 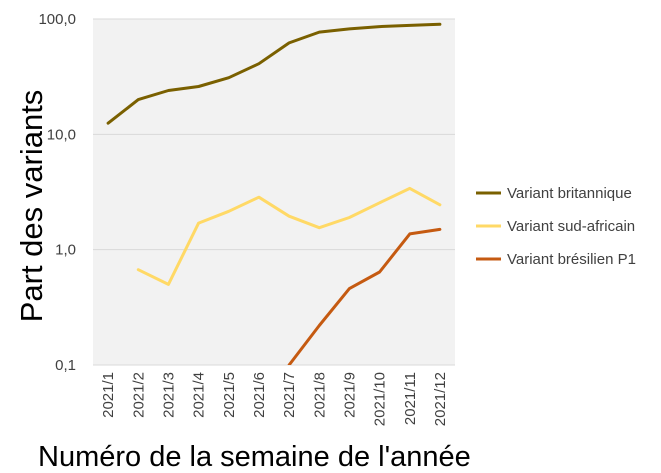 What do you see at coordinates (289, 395) in the screenshot?
I see `x-tick-label: 2021/7` at bounding box center [289, 395].